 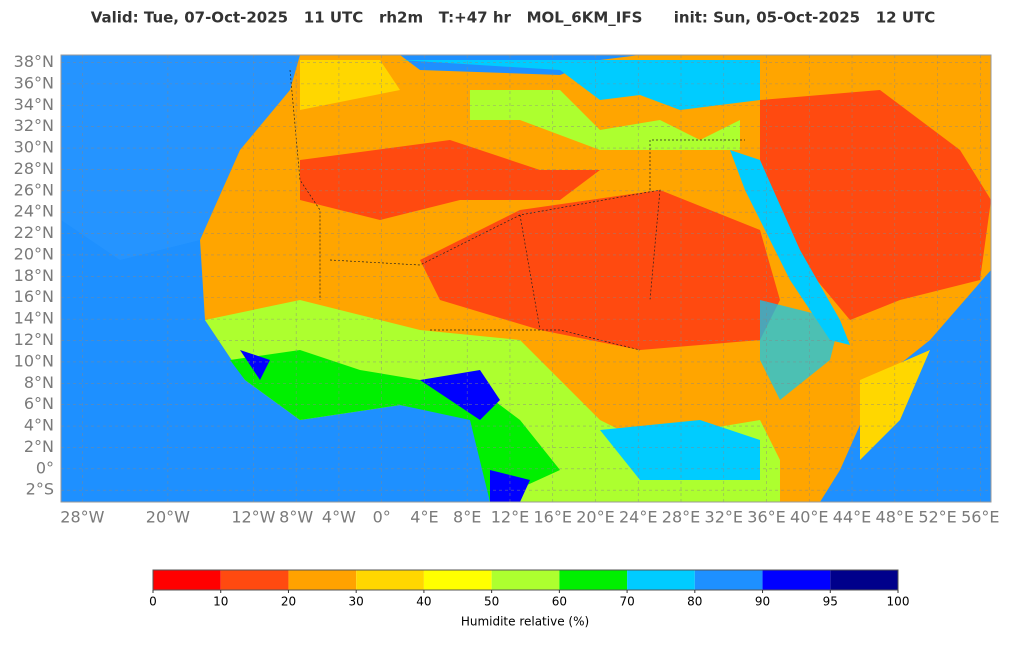 I want to click on y-tick-label: 2°N, so click(x=39, y=446).